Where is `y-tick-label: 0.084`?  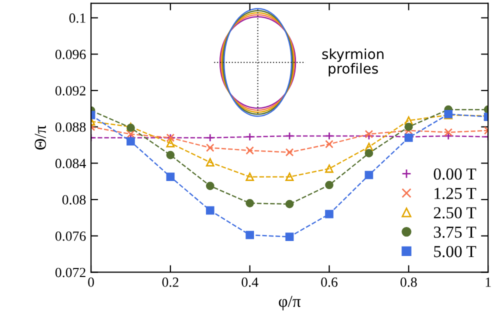
y-tick-label: 0.084 is located at coordinates (70, 163).